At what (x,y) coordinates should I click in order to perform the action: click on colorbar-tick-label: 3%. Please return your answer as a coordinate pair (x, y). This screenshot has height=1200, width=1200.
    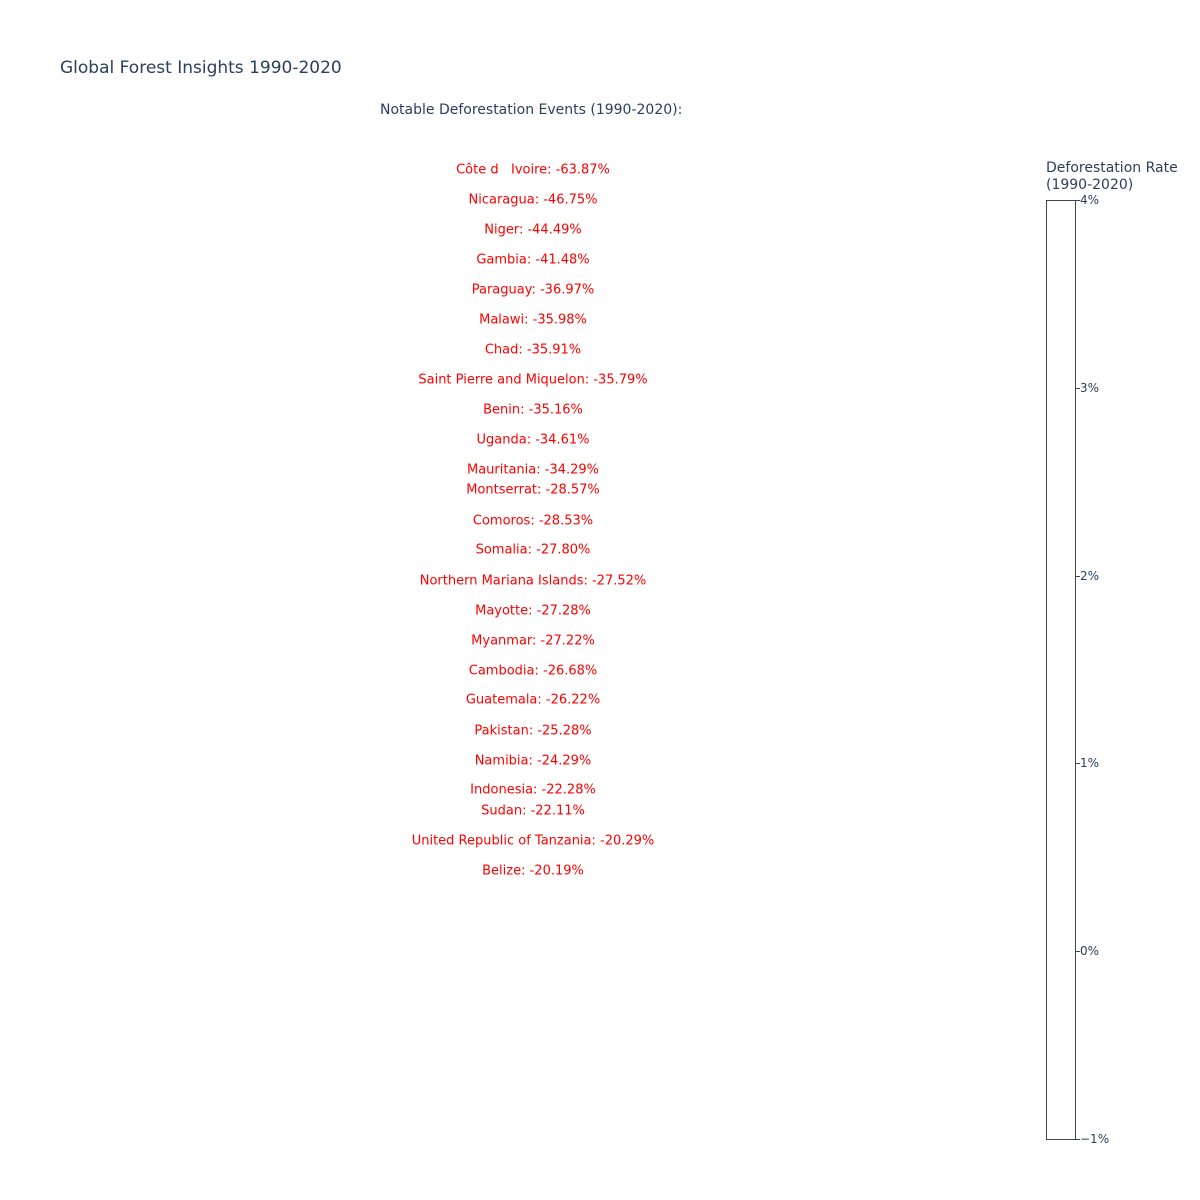
    Looking at the image, I should click on (1090, 387).